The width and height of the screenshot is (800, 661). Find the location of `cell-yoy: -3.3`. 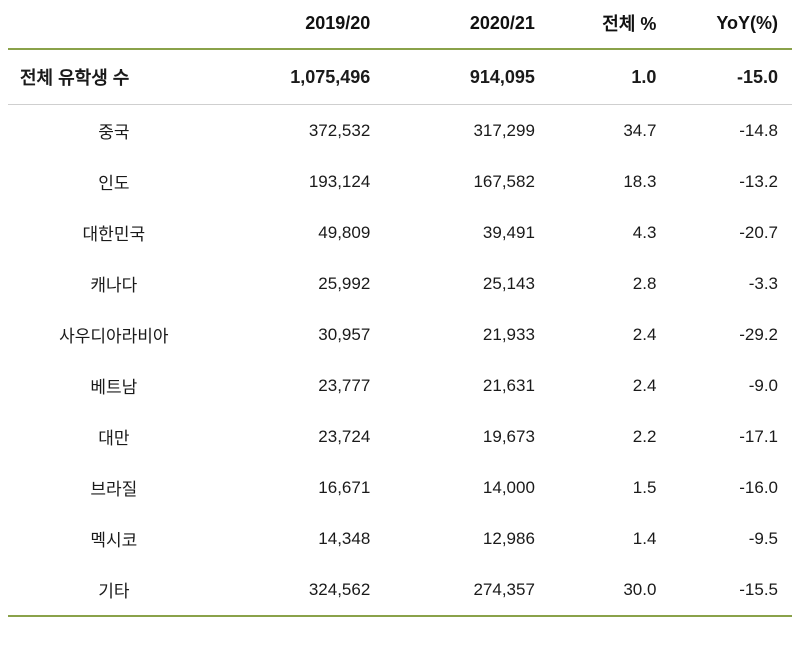

cell-yoy: -3.3 is located at coordinates (763, 283).